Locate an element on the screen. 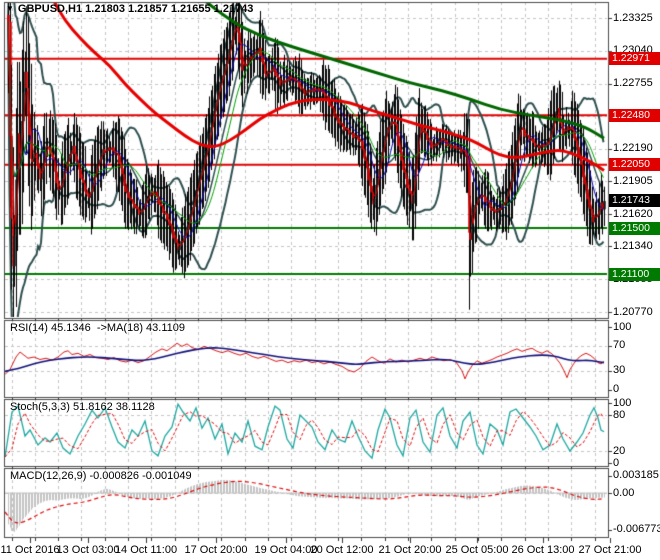 The width and height of the screenshot is (660, 560). time-axis-label: 11 Oct 2016 is located at coordinates (30, 550).